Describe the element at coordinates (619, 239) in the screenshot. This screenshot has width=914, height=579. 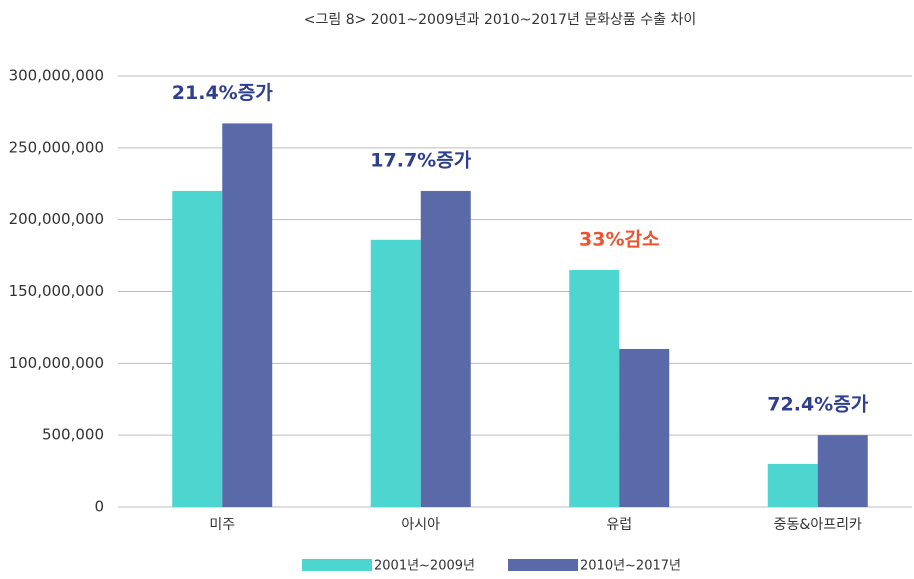
I see `annotation: 33%감소` at that location.